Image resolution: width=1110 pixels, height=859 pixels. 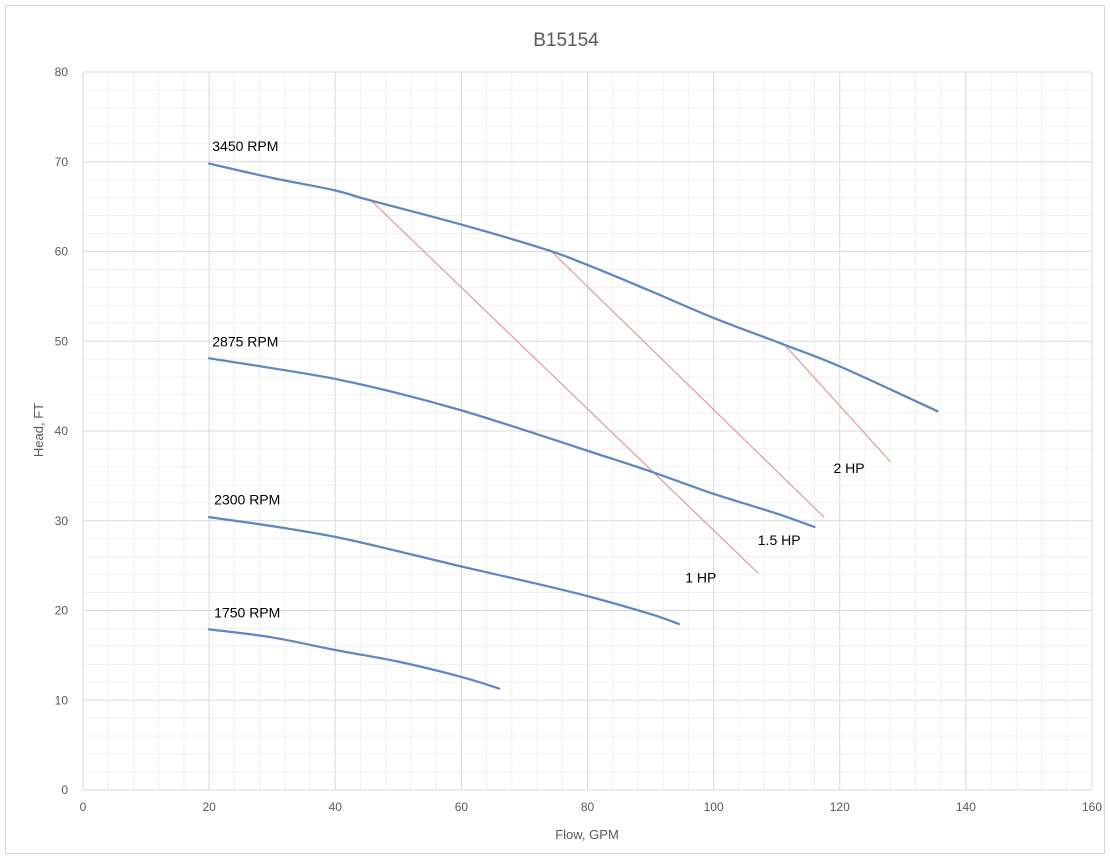 What do you see at coordinates (62, 252) in the screenshot?
I see `y-tick-label: 60` at bounding box center [62, 252].